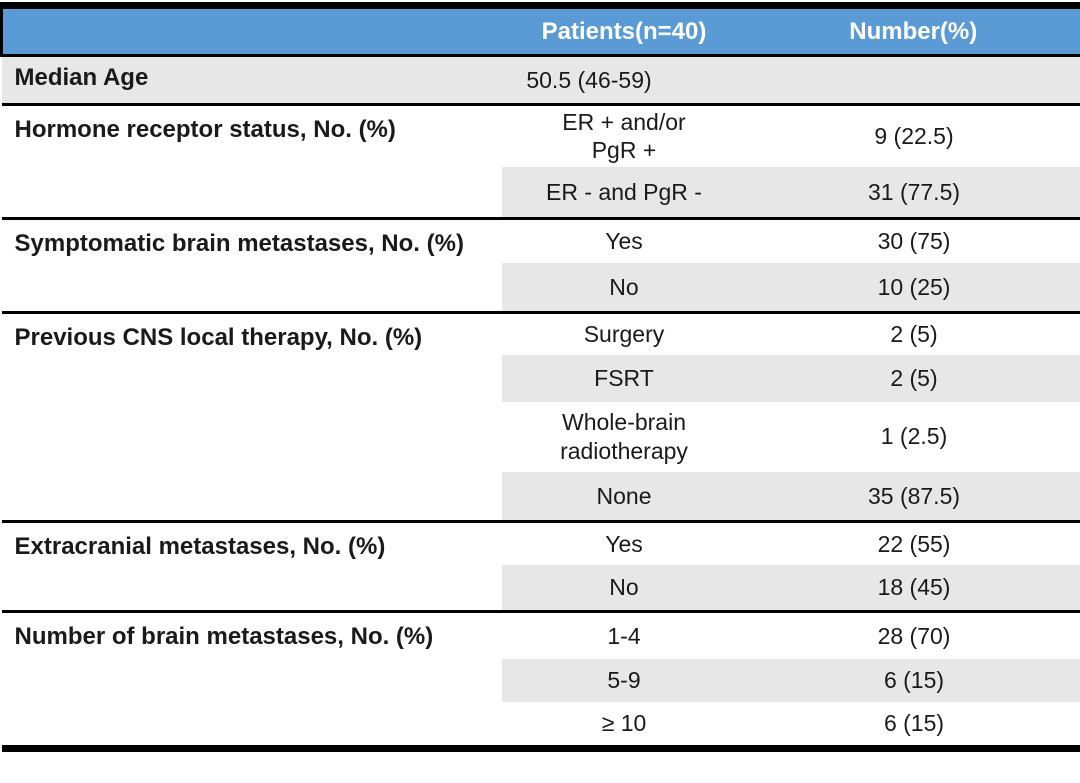 This screenshot has width=1080, height=783. I want to click on value-cell: 50.5 (46-59), so click(624, 80).